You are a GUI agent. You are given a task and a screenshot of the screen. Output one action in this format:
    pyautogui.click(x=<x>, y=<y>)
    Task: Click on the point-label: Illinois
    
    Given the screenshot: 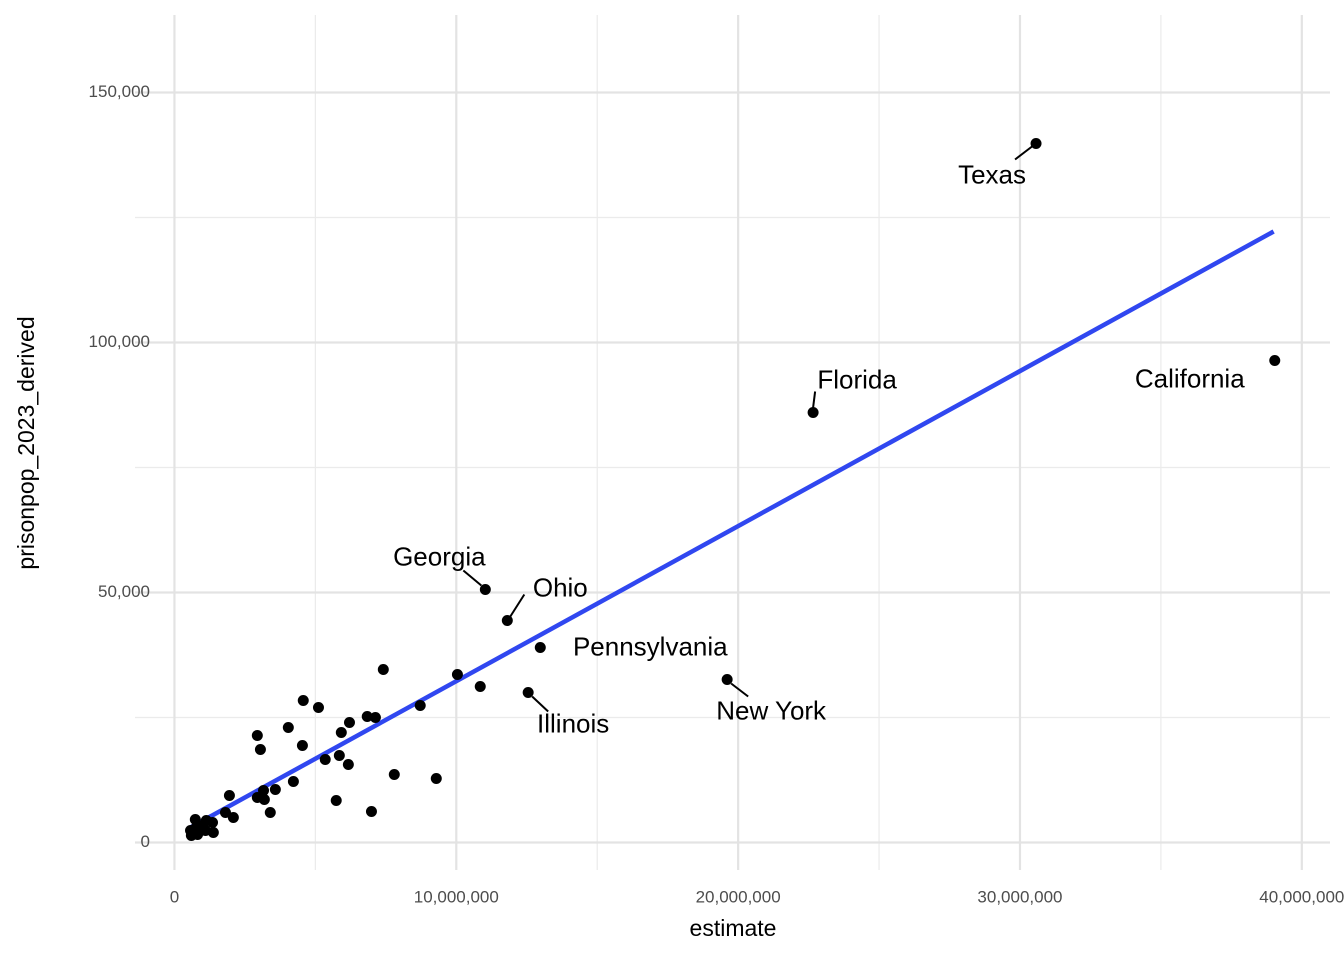 What is the action you would take?
    pyautogui.click(x=573, y=723)
    